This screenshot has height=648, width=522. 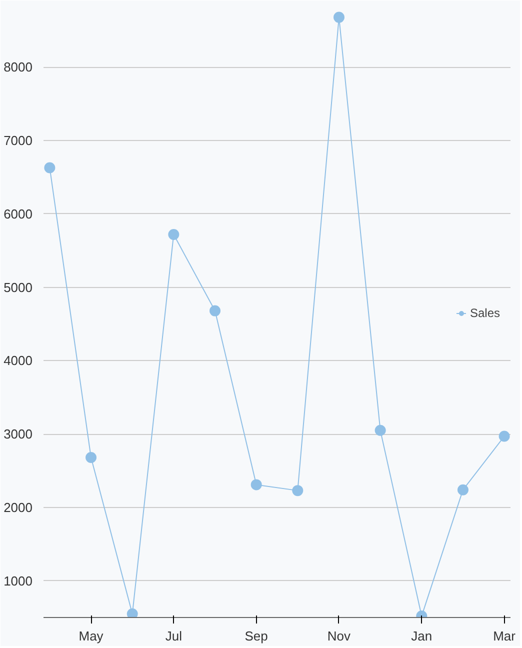 I want to click on x-tick-label: Nov, so click(x=339, y=636).